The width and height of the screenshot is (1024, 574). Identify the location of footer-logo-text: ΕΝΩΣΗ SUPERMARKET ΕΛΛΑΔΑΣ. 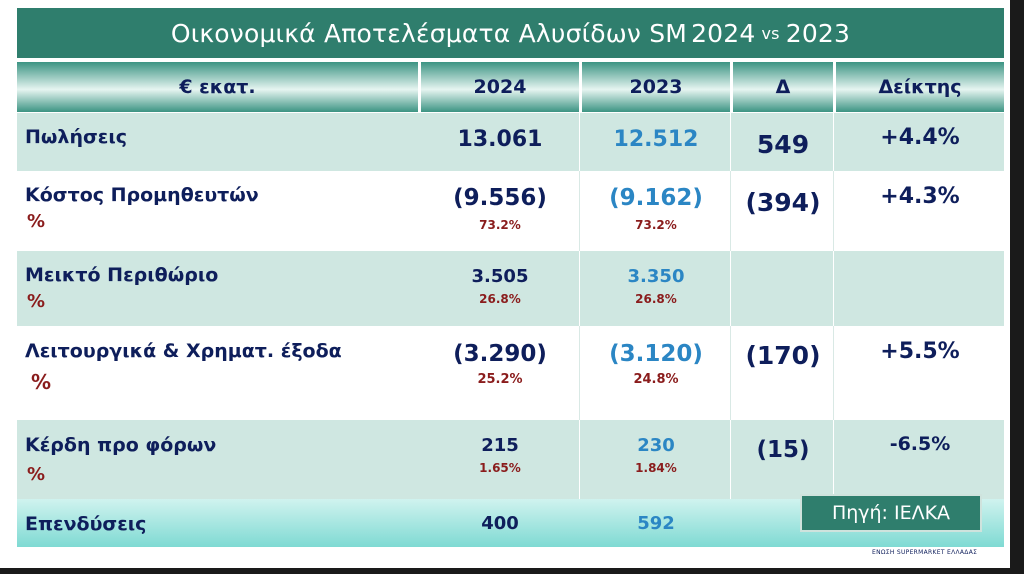
(925, 552).